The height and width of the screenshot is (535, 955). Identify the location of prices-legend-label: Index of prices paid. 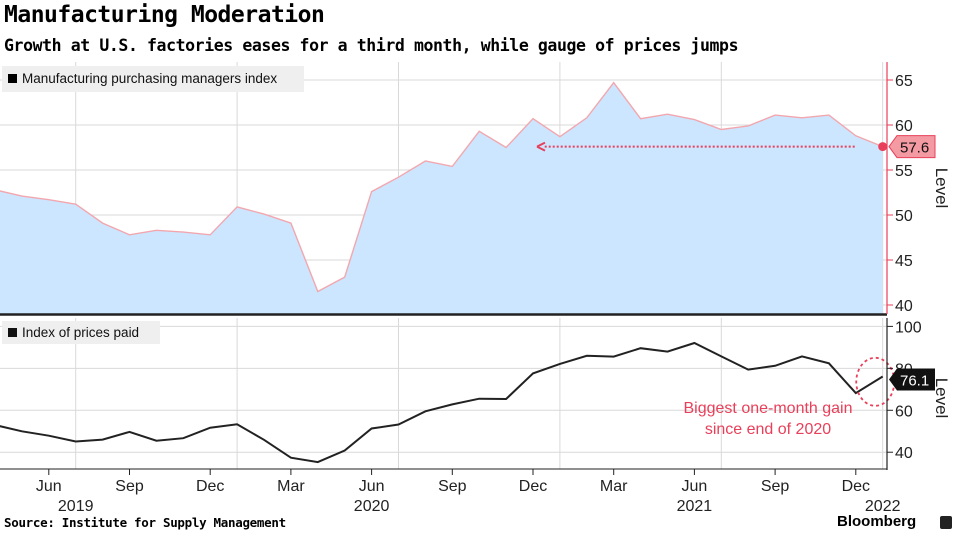
(80, 332).